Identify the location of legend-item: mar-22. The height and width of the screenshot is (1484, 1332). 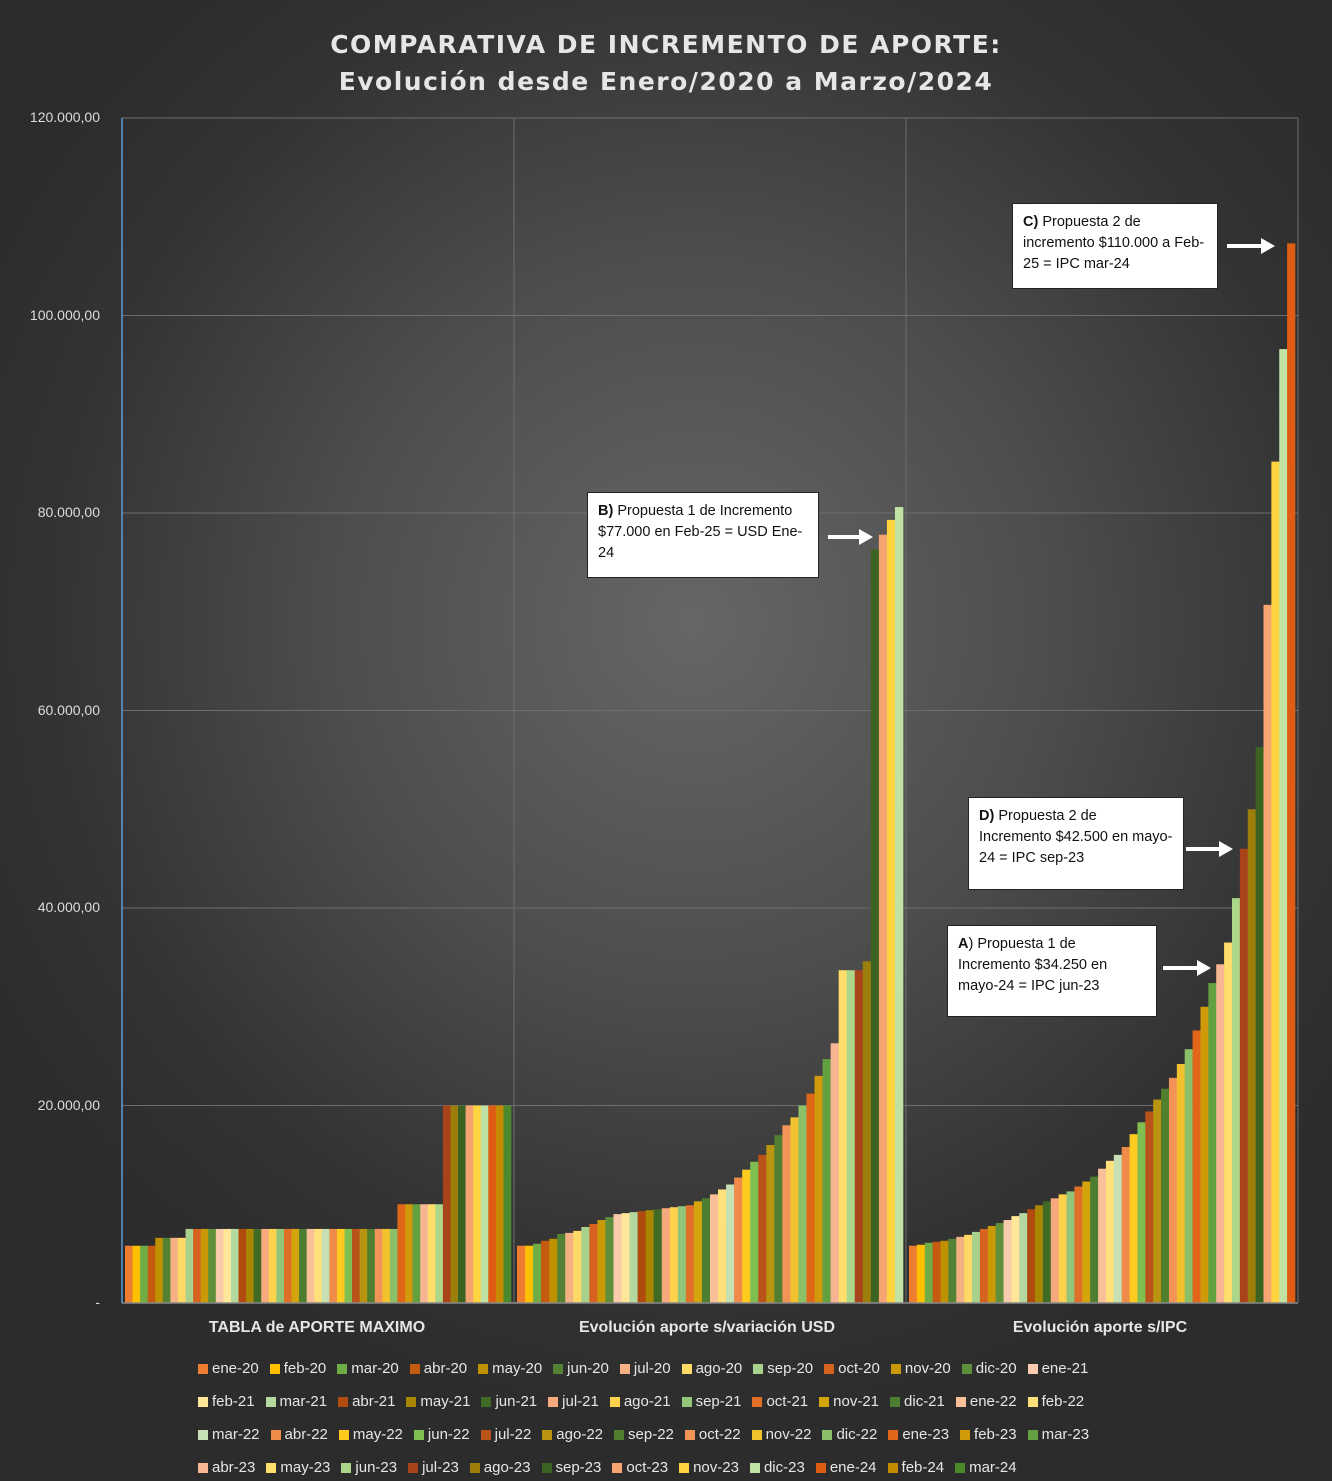
(229, 1434).